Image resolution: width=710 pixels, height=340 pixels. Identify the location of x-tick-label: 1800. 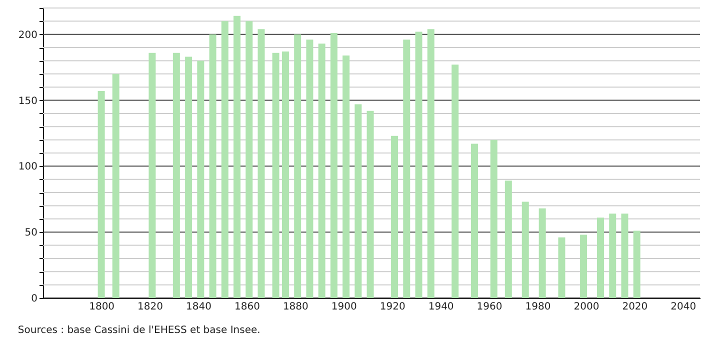
(102, 307).